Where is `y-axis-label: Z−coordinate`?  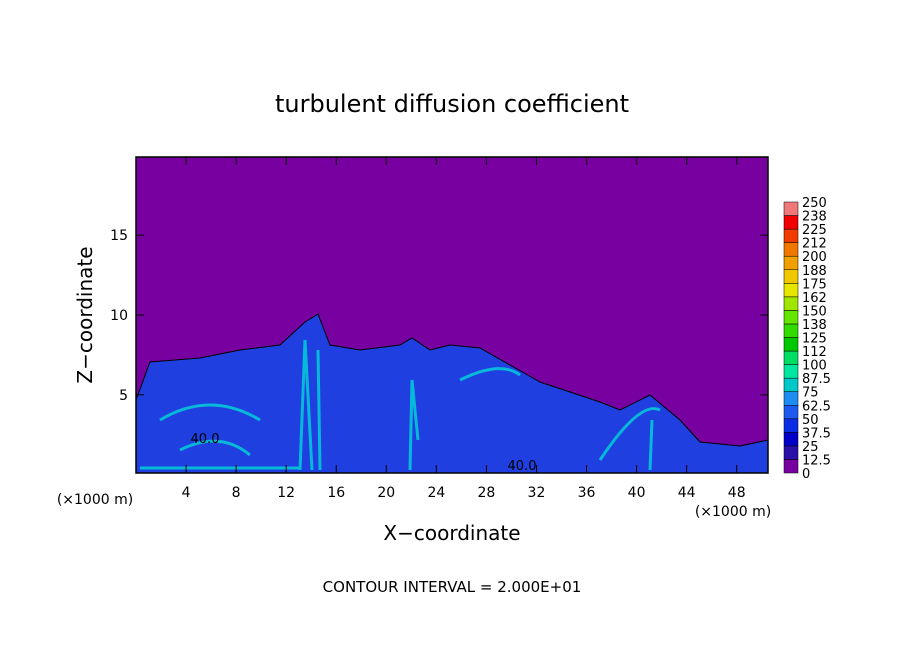 y-axis-label: Z−coordinate is located at coordinates (85, 314).